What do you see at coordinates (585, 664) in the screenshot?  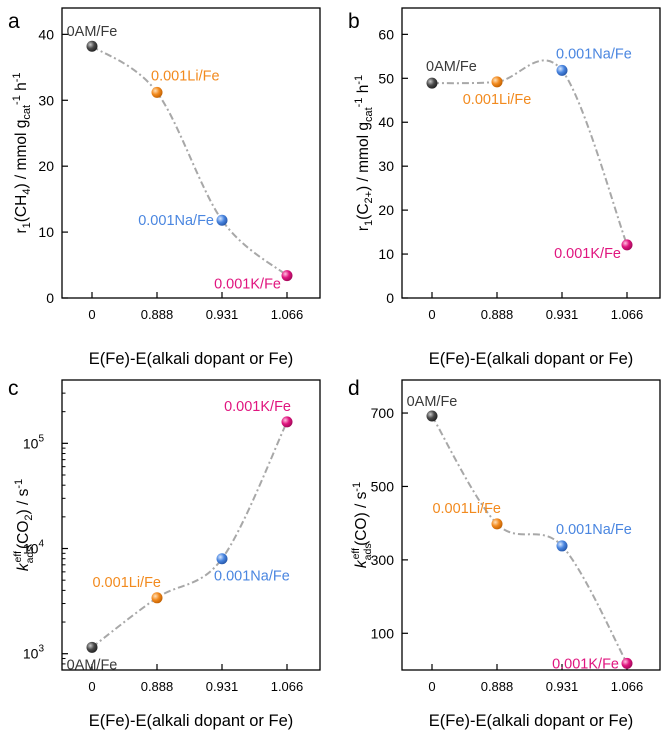 I see `panel-d-point-label-3: 0.001K/Fe` at bounding box center [585, 664].